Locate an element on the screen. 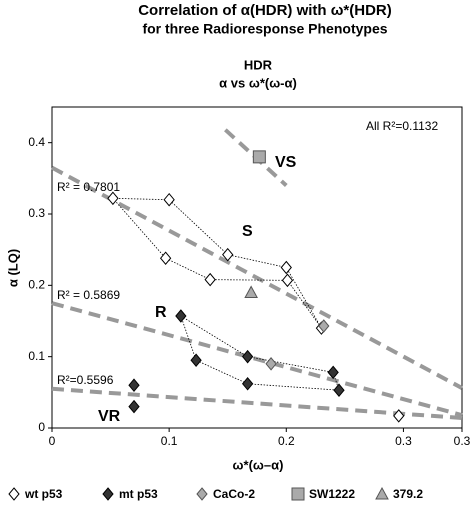 The height and width of the screenshot is (505, 474). trend-label: S is located at coordinates (247, 231).